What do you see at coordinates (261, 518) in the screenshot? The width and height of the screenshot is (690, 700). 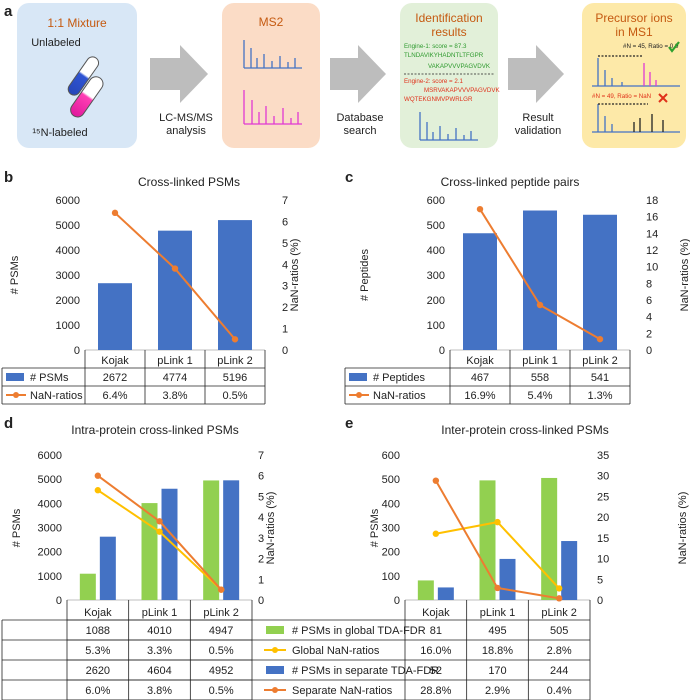 I see `y2-tick-d: 4` at bounding box center [261, 518].